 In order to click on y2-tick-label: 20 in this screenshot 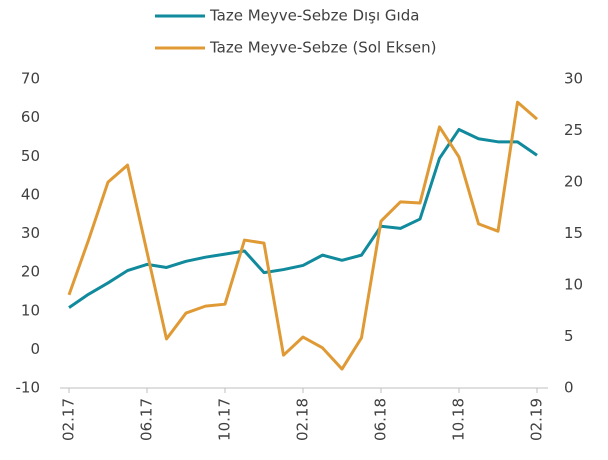, I will do `click(573, 182)`.